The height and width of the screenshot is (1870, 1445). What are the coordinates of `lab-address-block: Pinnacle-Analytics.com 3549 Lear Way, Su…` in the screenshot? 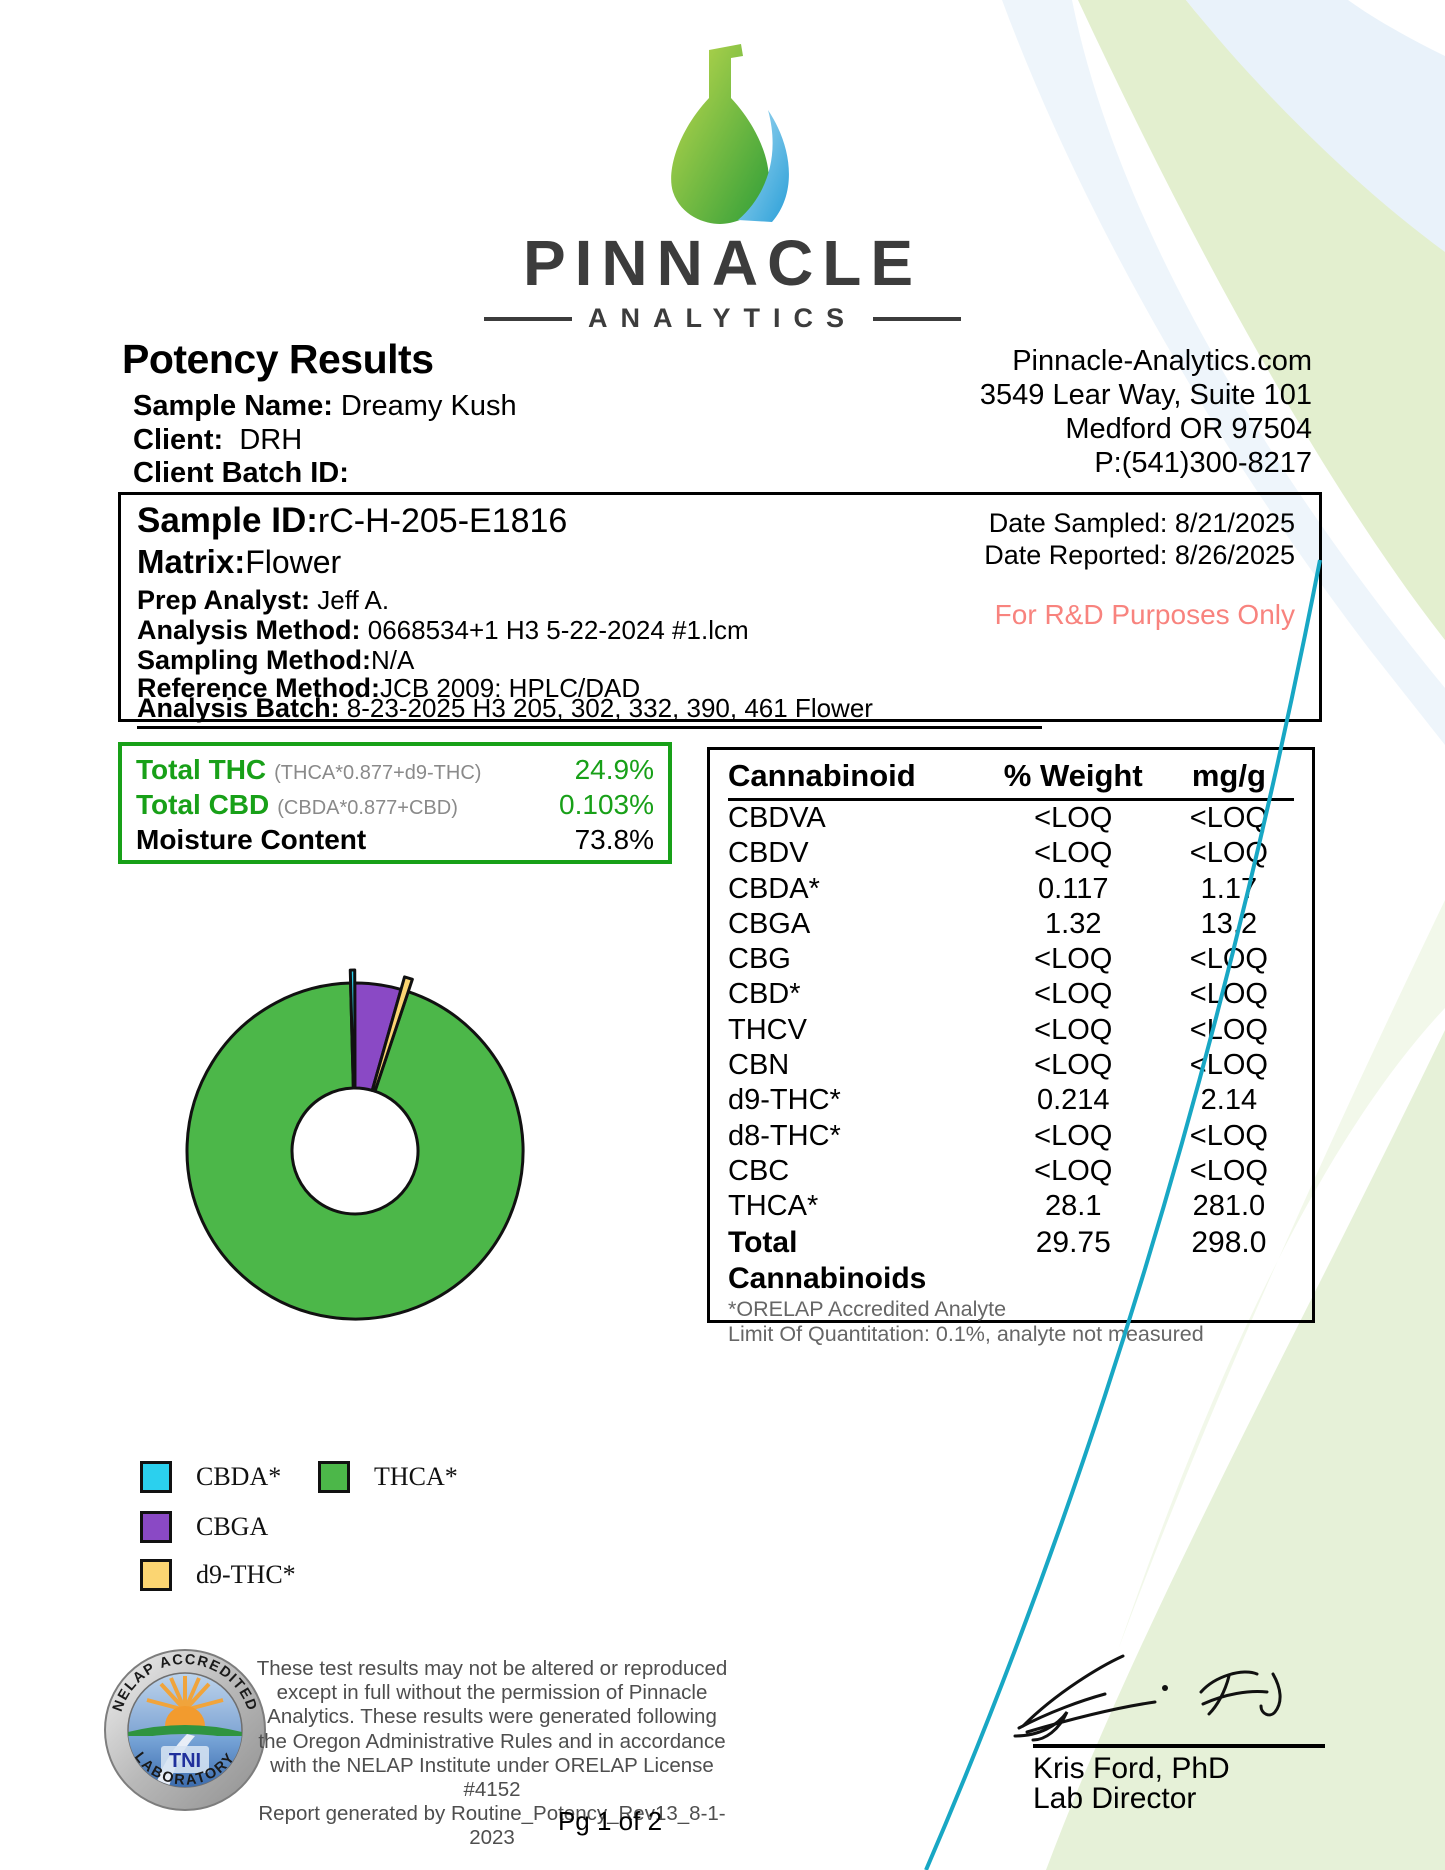 It's located at (1106, 412).